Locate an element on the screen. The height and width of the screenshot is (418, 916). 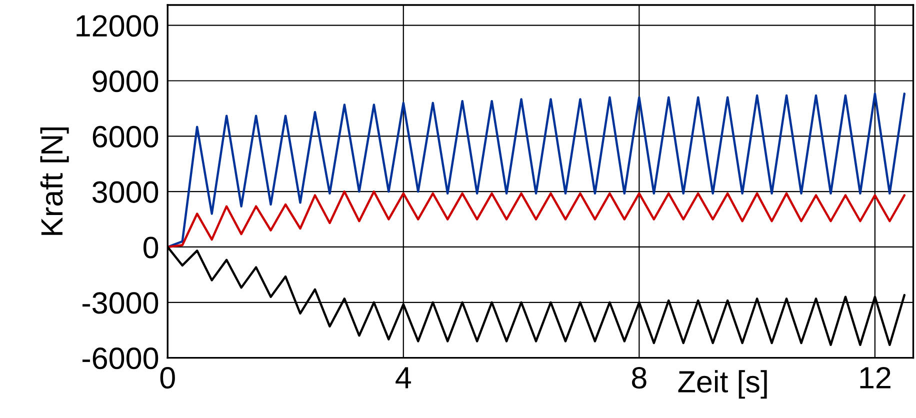
x-tick-label: 4 is located at coordinates (403, 377).